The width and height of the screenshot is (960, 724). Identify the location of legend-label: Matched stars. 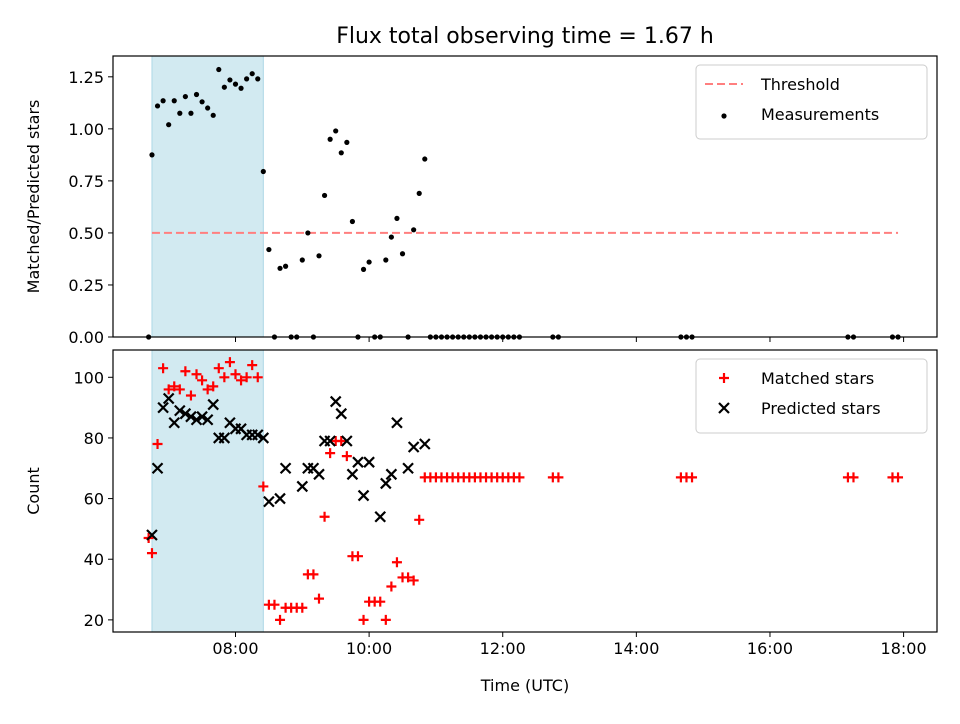
(817, 378).